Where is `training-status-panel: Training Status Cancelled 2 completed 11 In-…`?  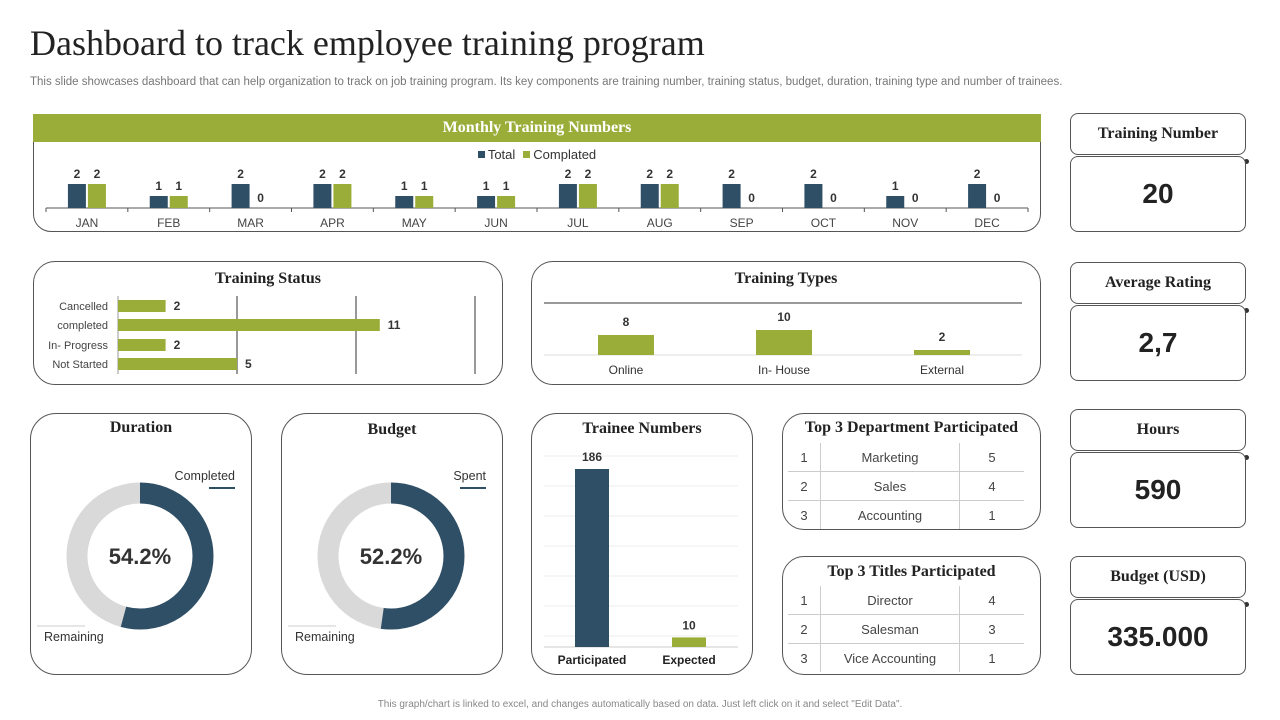
training-status-panel: Training Status Cancelled 2 completed 11 In-… is located at coordinates (268, 323).